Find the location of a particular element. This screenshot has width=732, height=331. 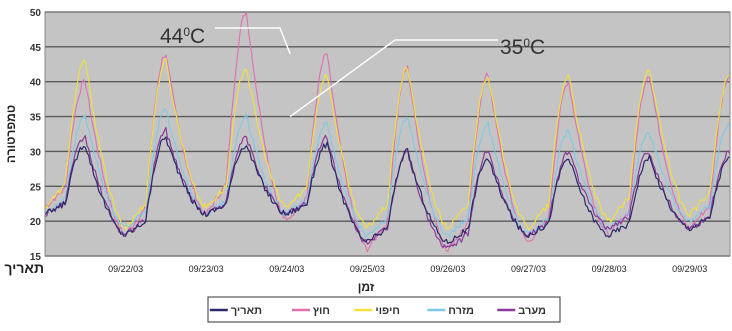

y-tick-label: 25 is located at coordinates (36, 187).